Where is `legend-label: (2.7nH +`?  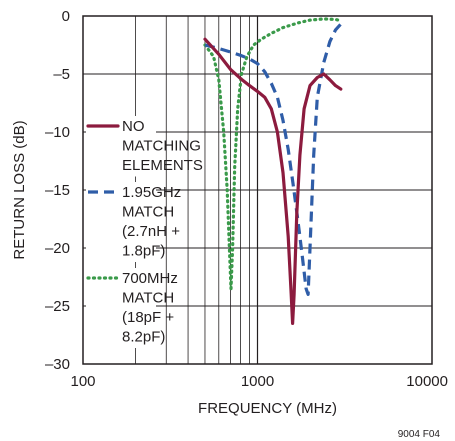
legend-label: (2.7nH + is located at coordinates (151, 231).